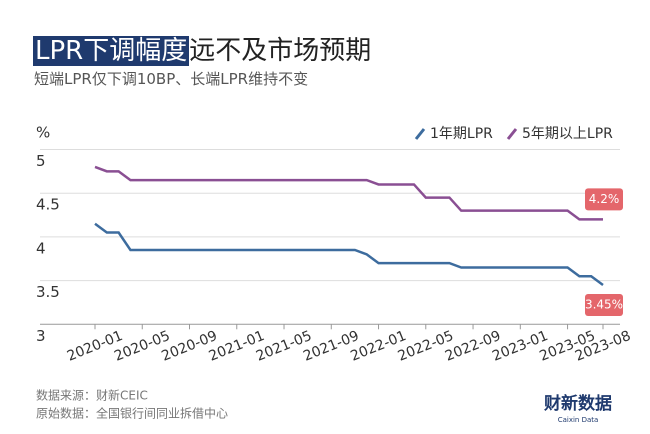 Image resolution: width=650 pixels, height=434 pixels. What do you see at coordinates (41, 248) in the screenshot?
I see `y-tick-label: 4` at bounding box center [41, 248].